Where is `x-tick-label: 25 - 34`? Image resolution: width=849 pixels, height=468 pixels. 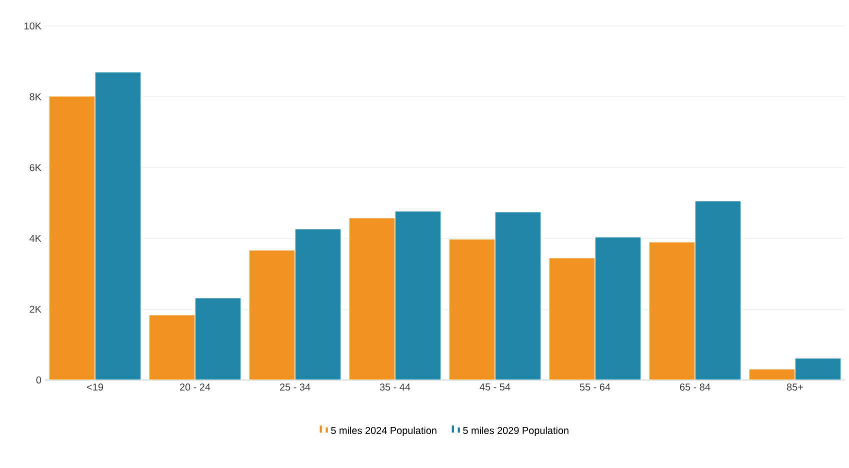 x-tick-label: 25 - 34 is located at coordinates (295, 387).